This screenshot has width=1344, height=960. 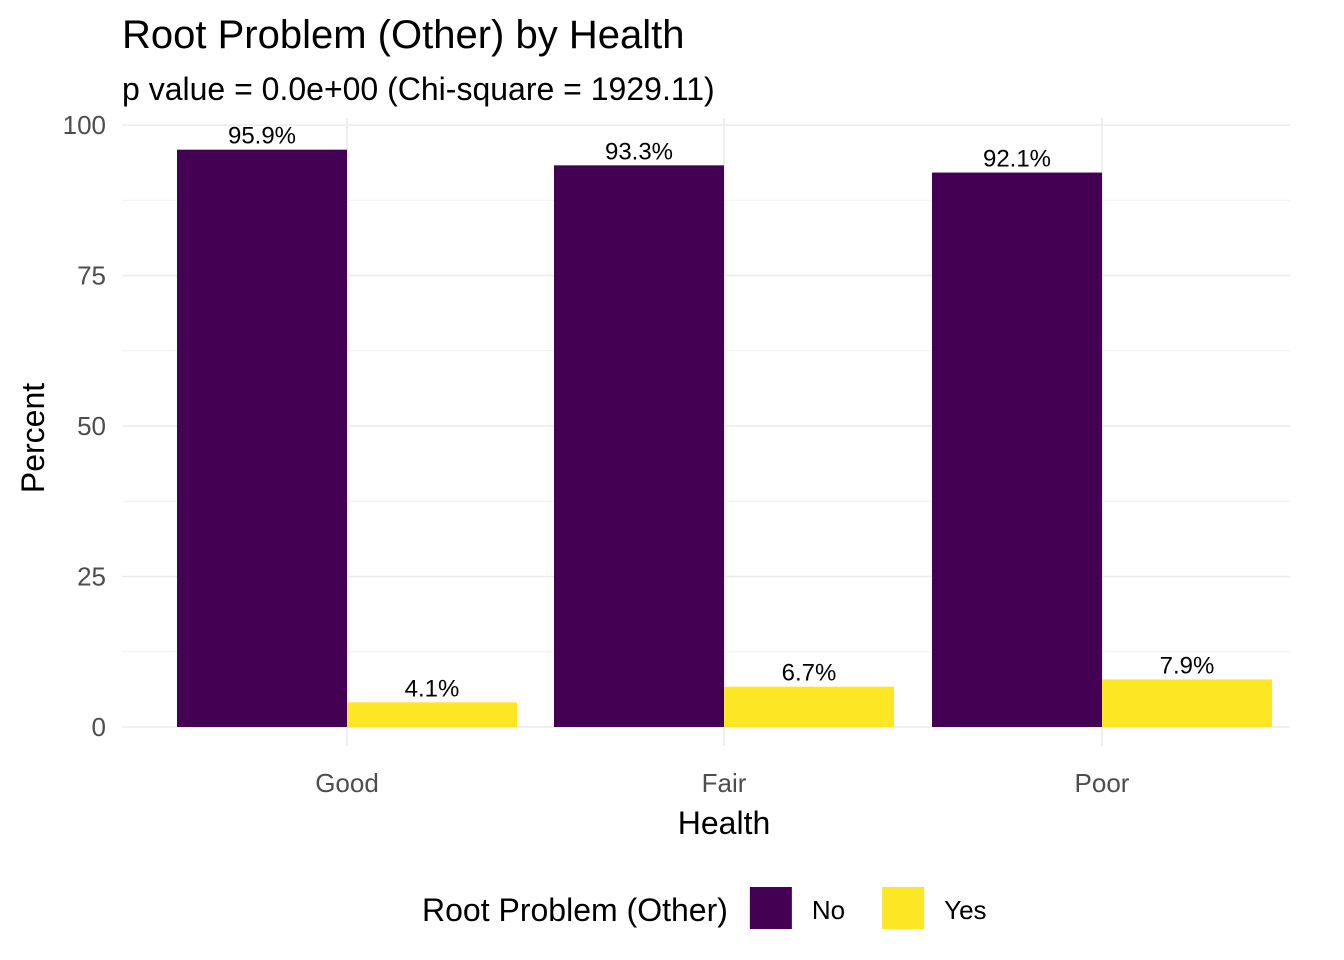 I want to click on y-tick-label: 75, so click(x=91, y=276).